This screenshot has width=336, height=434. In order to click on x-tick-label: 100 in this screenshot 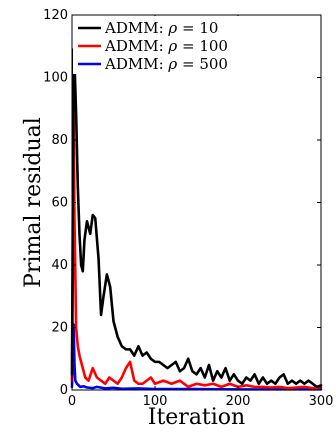, I will do `click(155, 401)`.